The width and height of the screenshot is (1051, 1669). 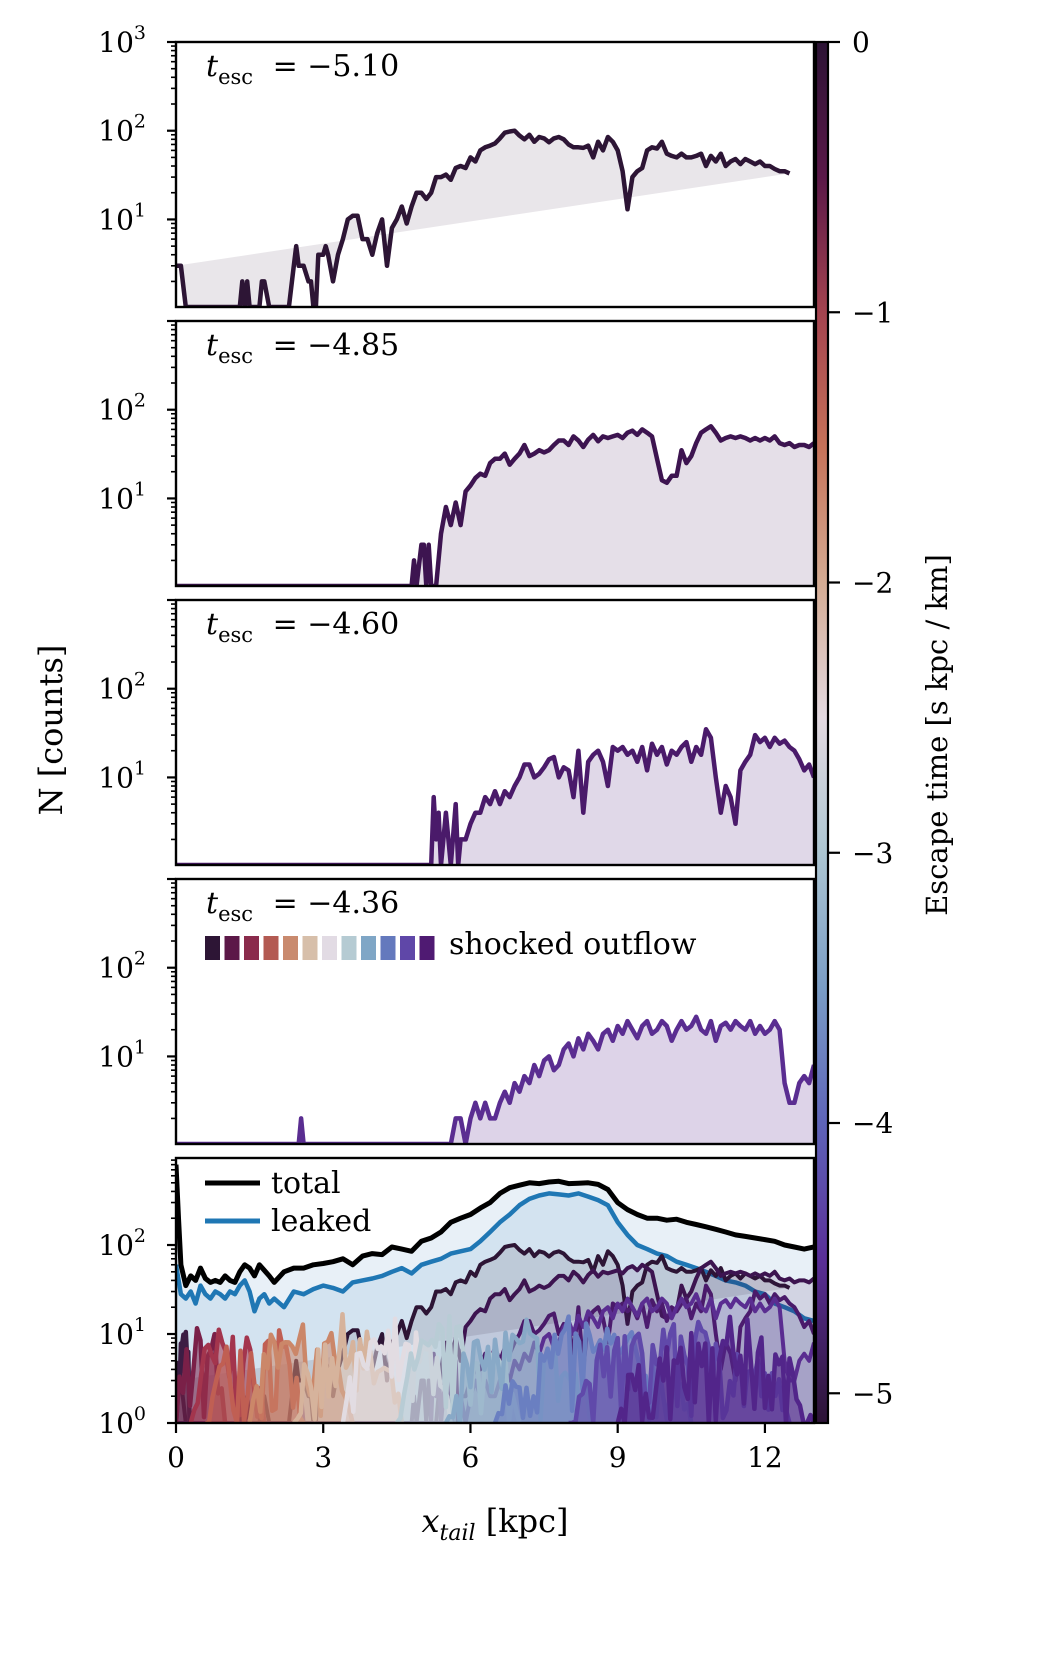 I want to click on escape-time-annotation: tesc = −4.36, so click(x=302, y=906).